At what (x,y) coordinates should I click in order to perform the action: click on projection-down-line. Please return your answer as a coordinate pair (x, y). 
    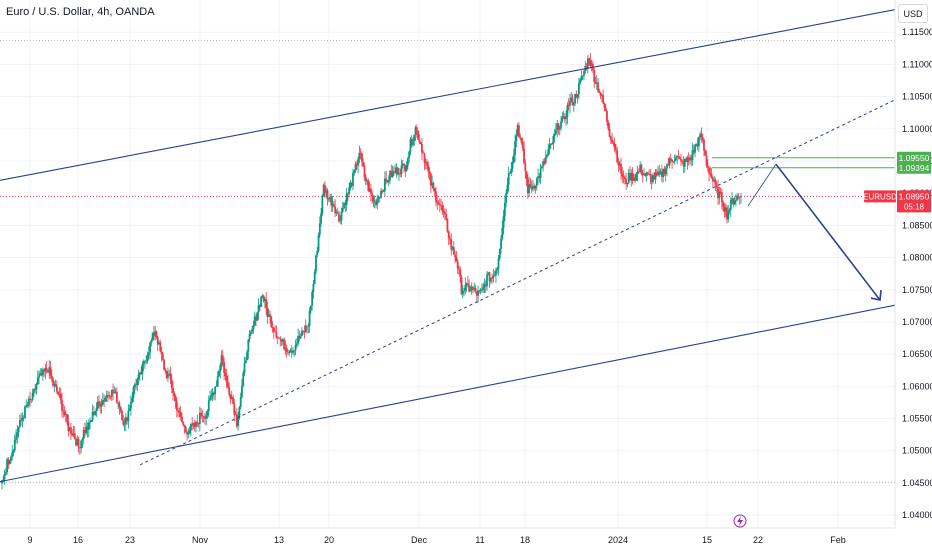
    Looking at the image, I should click on (828, 232).